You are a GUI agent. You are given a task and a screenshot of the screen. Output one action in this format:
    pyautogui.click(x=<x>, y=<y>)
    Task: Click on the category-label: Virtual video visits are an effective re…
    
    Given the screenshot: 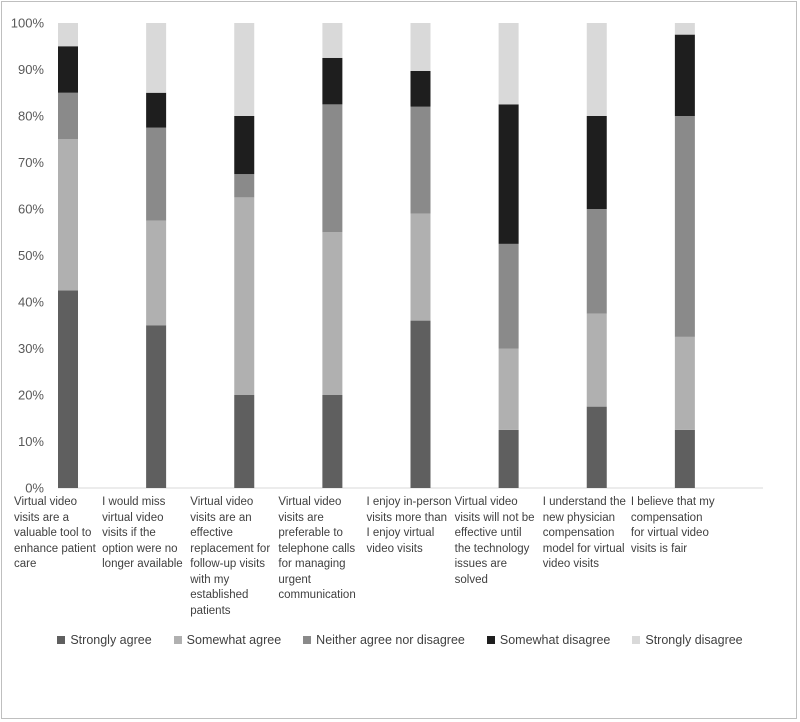 What is the action you would take?
    pyautogui.click(x=230, y=556)
    